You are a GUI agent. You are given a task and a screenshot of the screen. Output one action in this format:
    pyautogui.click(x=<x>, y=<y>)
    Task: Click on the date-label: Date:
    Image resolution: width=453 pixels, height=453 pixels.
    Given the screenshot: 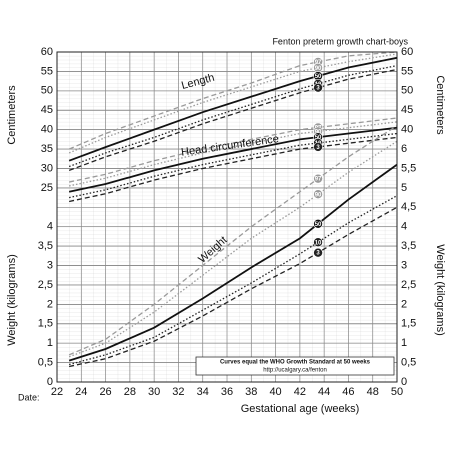 What is the action you would take?
    pyautogui.click(x=29, y=397)
    